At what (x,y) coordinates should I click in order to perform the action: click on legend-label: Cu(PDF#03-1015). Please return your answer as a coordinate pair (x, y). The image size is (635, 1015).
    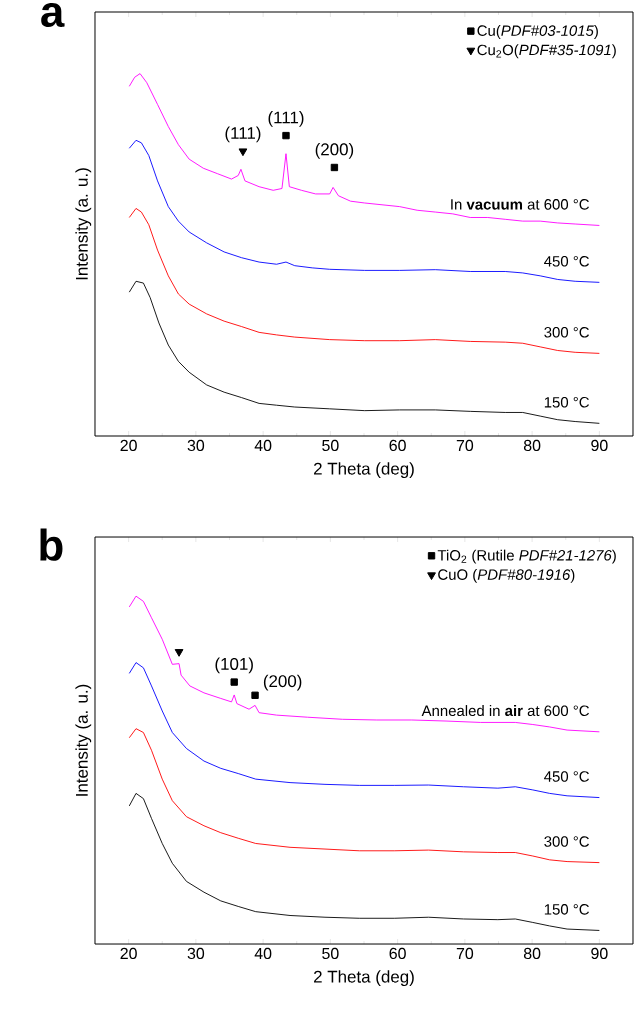
    Looking at the image, I should click on (537, 31).